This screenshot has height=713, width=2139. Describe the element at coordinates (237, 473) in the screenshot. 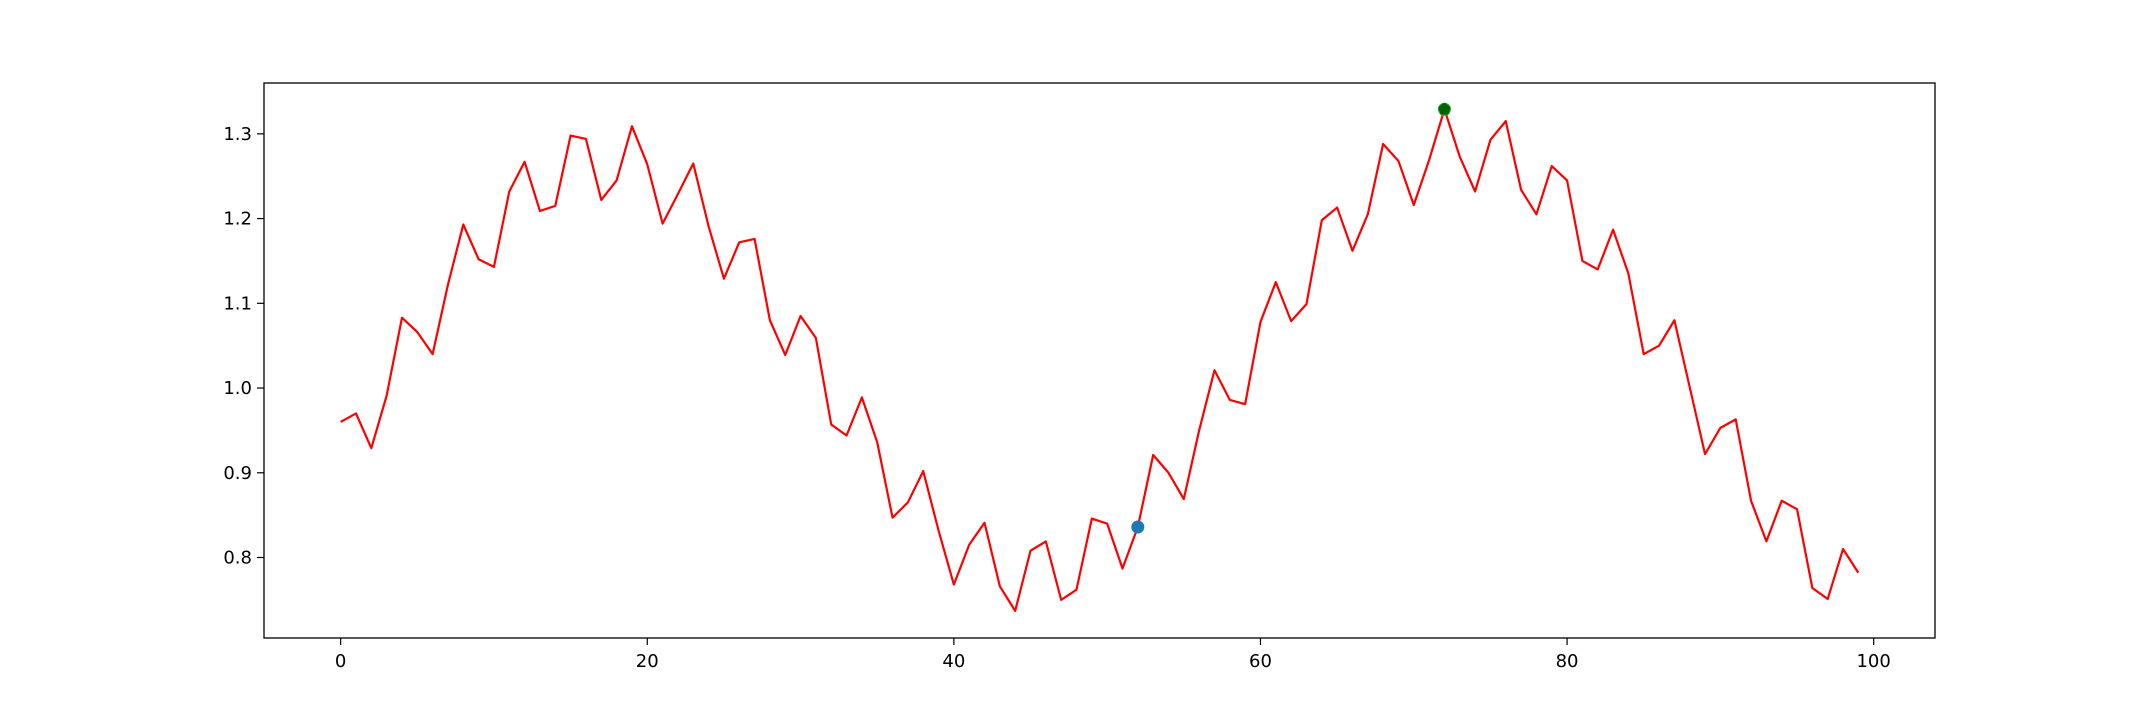

I see `y-tick-label: 0.9` at that location.